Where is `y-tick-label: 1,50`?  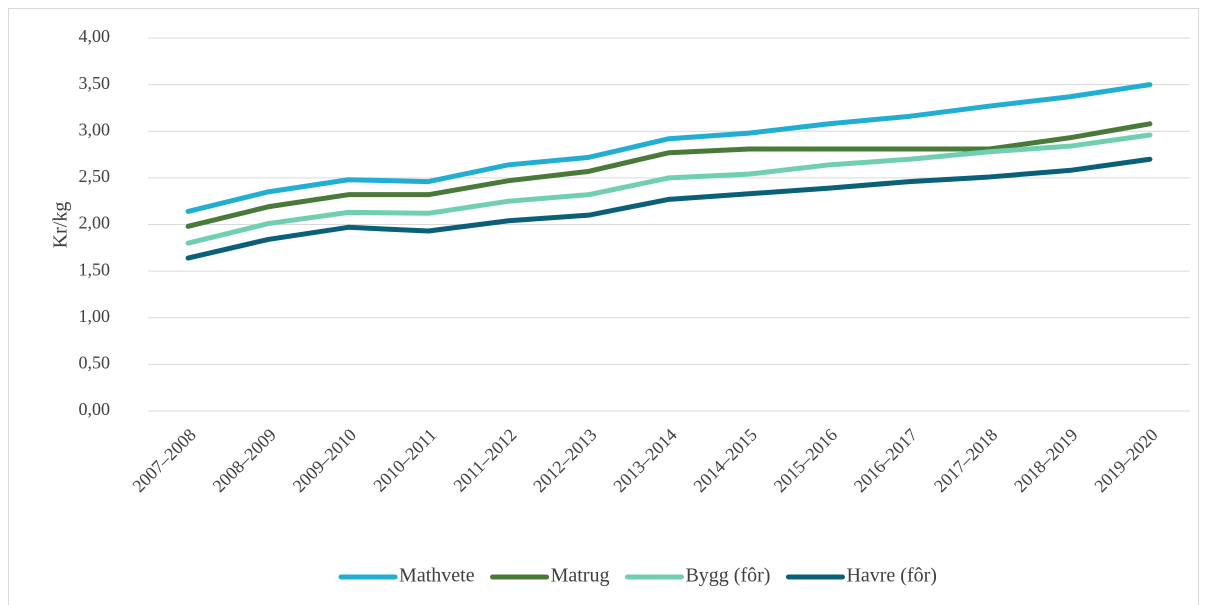
y-tick-label: 1,50 is located at coordinates (95, 269).